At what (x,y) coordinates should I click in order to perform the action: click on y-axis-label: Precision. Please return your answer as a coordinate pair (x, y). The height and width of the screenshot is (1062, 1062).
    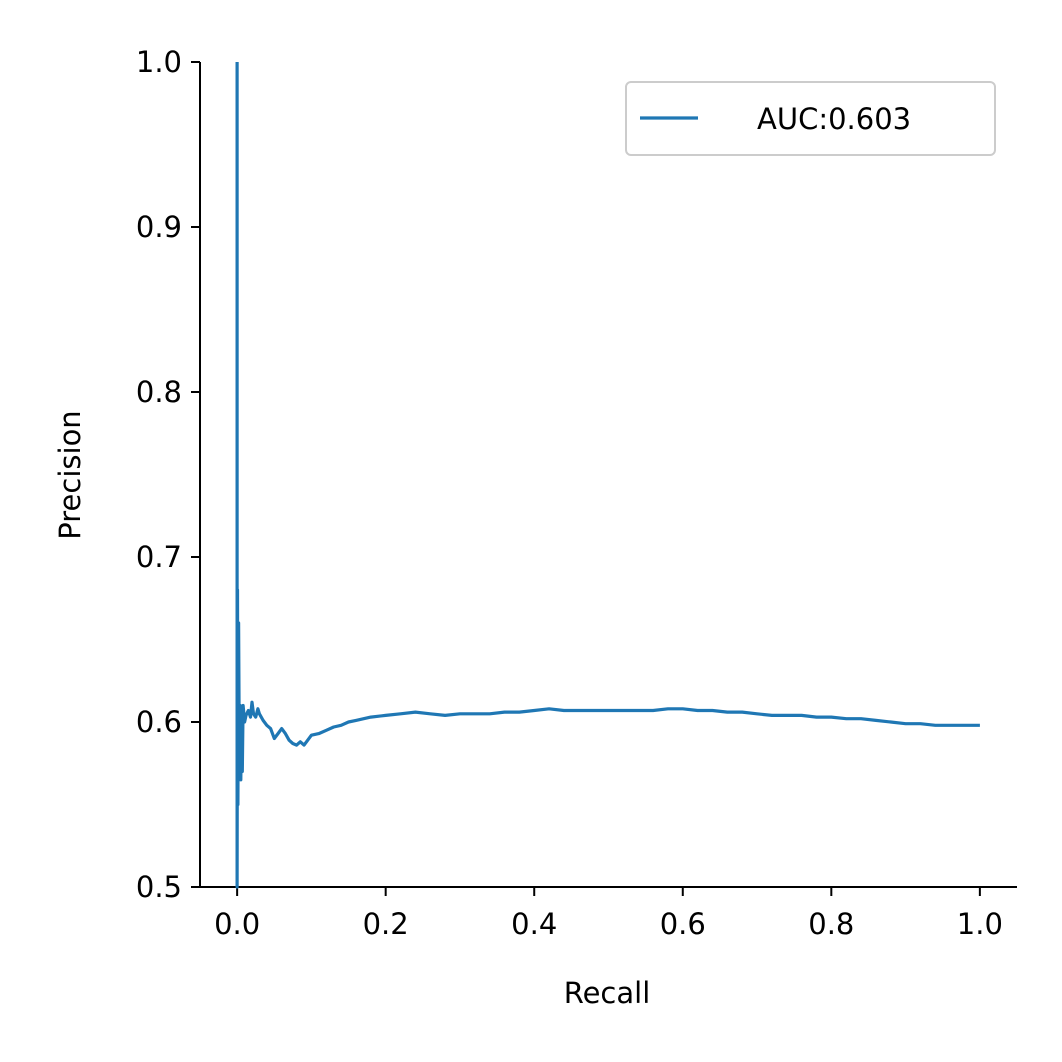
    Looking at the image, I should click on (70, 474).